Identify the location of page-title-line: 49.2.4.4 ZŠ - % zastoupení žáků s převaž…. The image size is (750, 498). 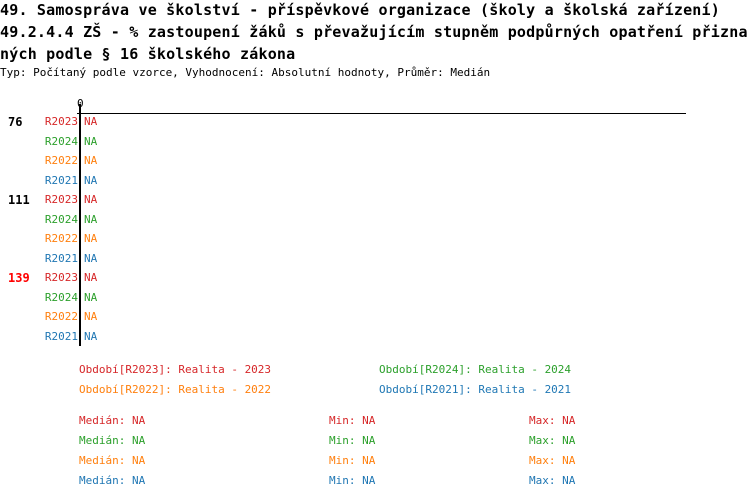
(374, 32).